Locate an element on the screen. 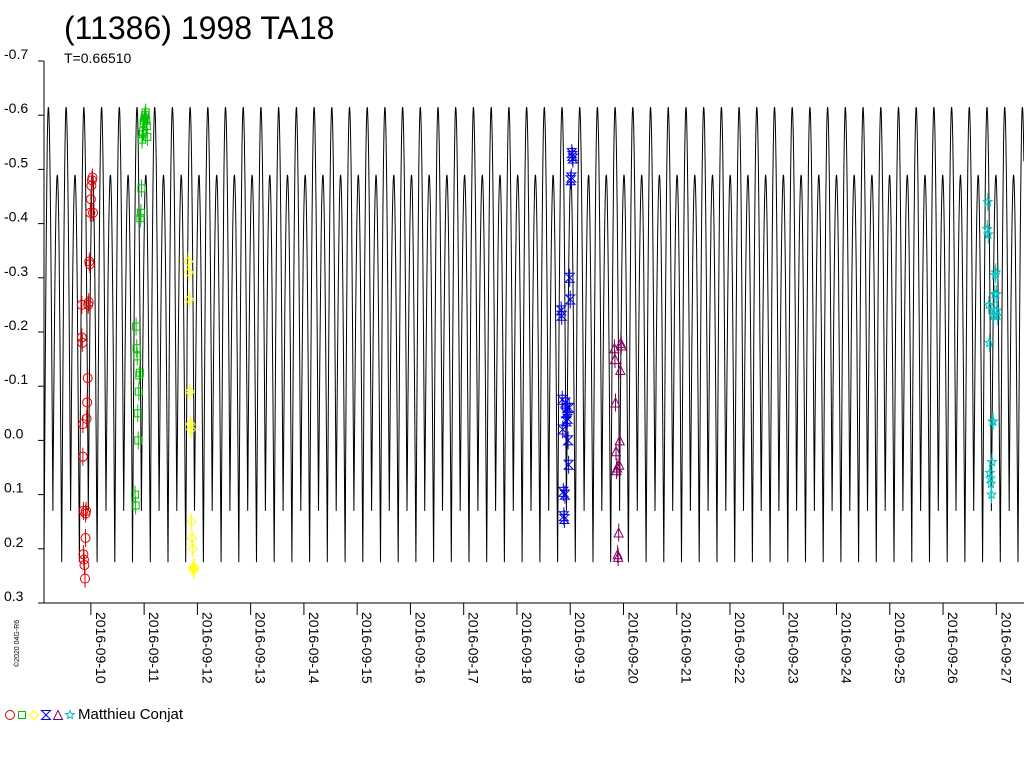 The width and height of the screenshot is (1024, 768). x-tick-label: 2016-09-16 is located at coordinates (420, 648).